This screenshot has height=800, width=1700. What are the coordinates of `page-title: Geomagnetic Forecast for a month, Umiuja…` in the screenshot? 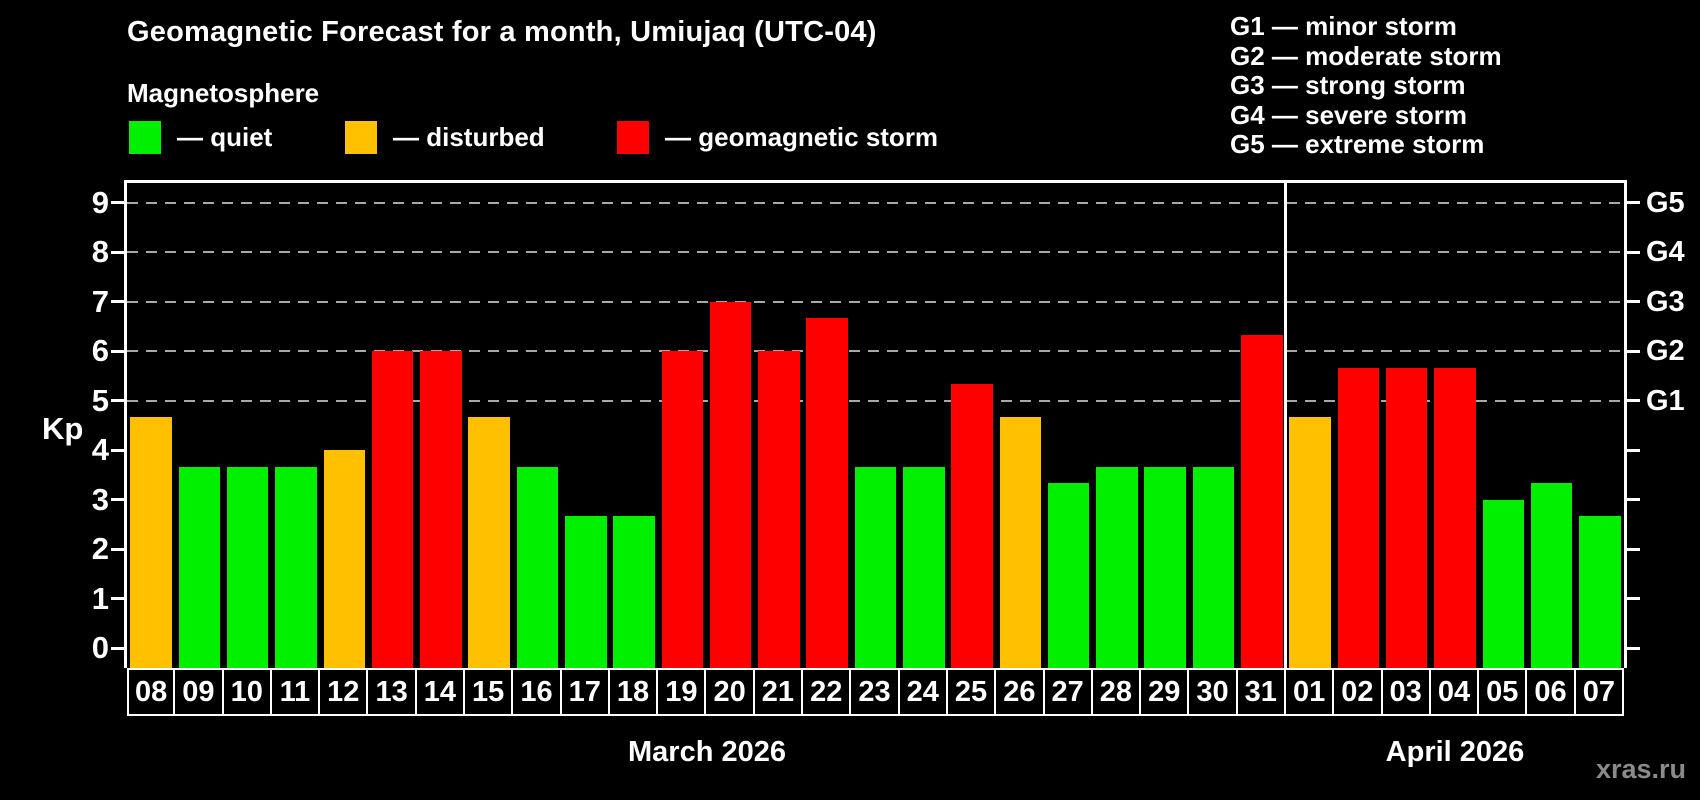 It's located at (502, 32).